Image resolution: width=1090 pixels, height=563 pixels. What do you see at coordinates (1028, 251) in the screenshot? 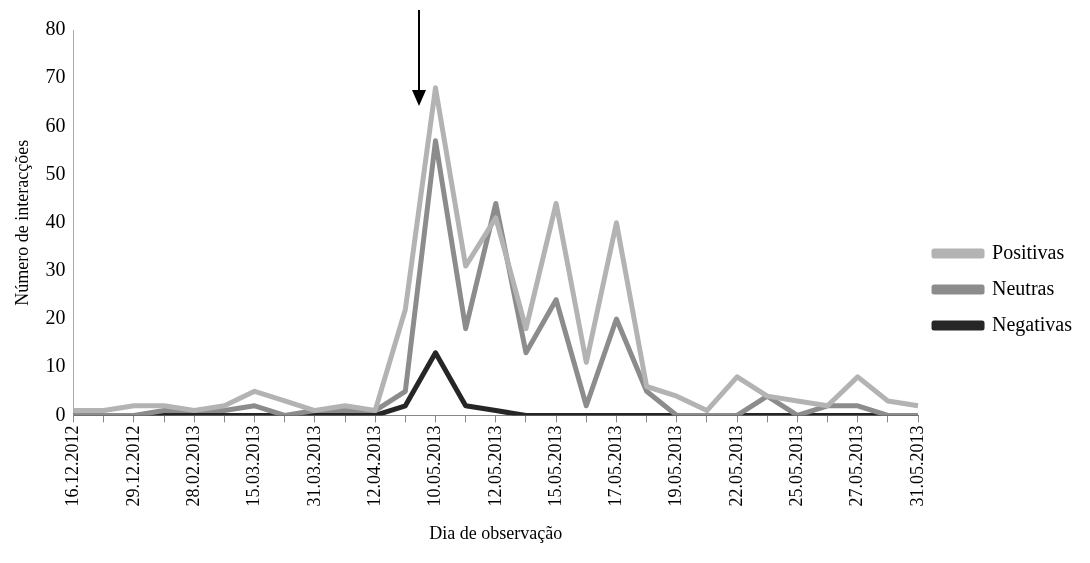
I see `legend-label: Positivas` at bounding box center [1028, 251].